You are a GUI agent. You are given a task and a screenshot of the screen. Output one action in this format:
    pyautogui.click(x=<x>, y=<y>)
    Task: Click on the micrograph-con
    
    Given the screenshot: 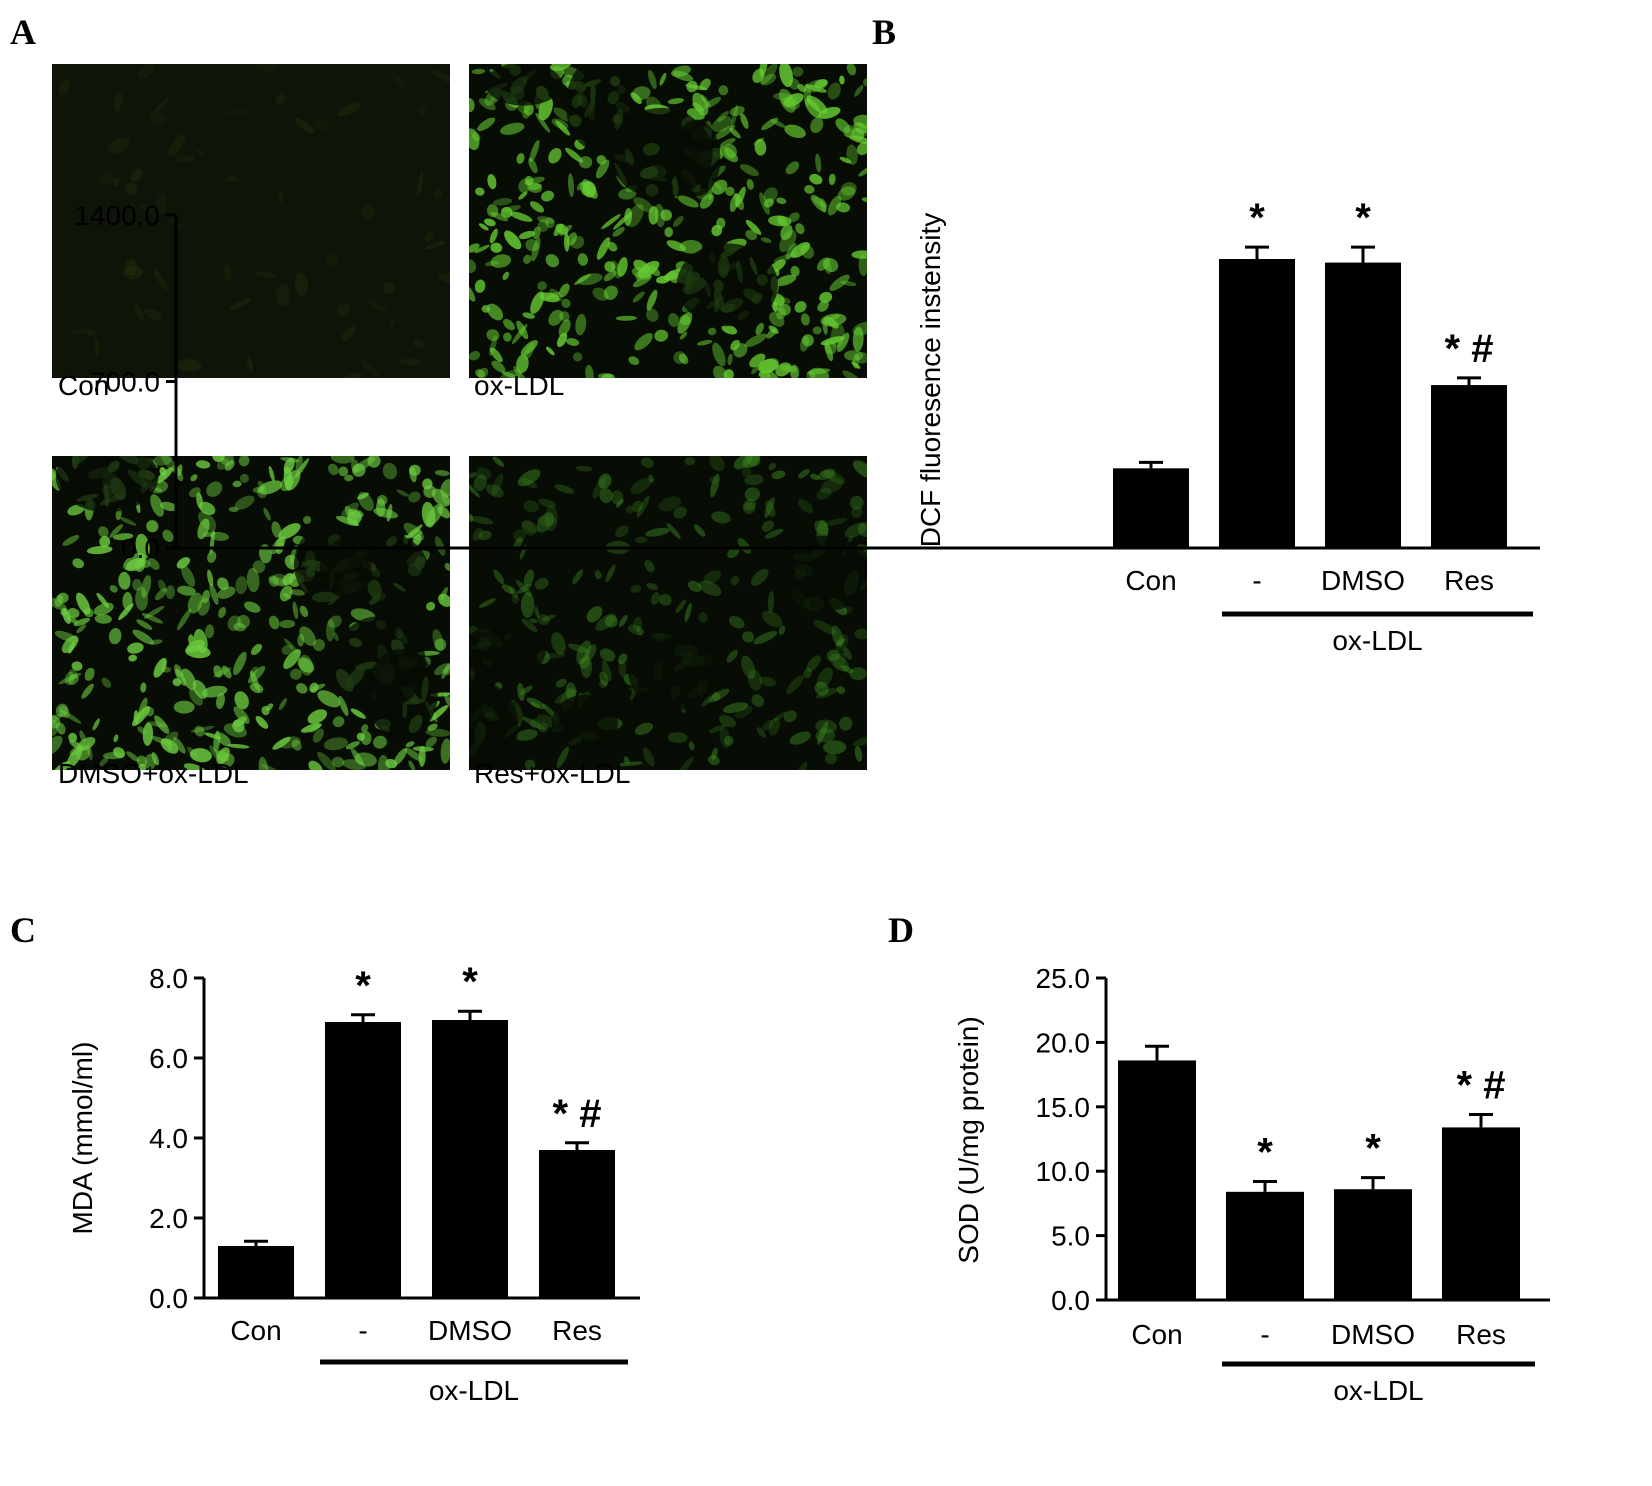 What is the action you would take?
    pyautogui.click(x=251, y=221)
    